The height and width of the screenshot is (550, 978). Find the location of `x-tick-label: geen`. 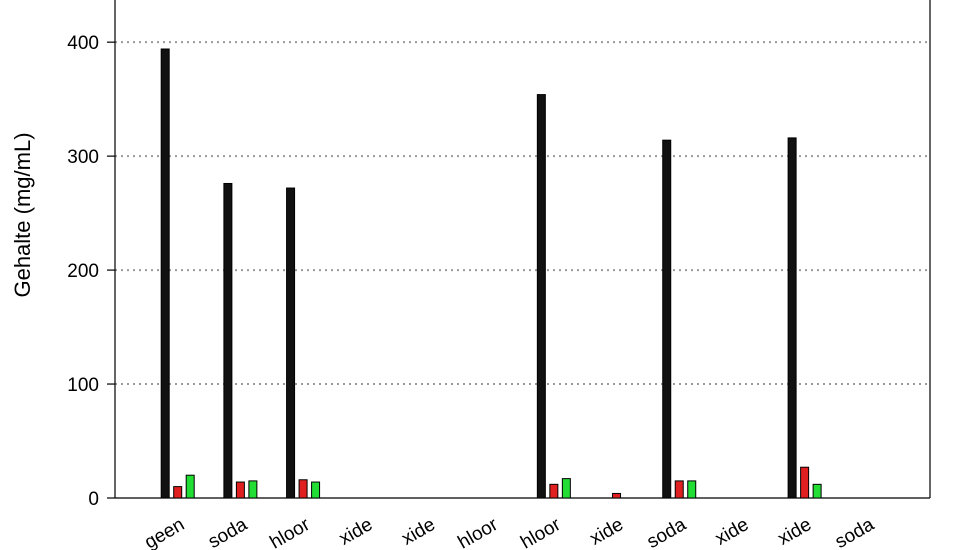

x-tick-label: geen is located at coordinates (164, 532).